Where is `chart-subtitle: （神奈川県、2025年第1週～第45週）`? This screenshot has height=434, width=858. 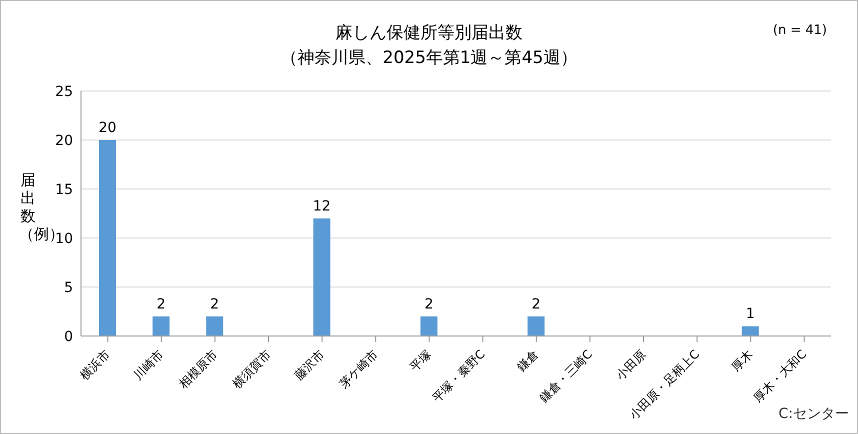
chart-subtitle: （神奈川県、2025年第1週～第45週） is located at coordinates (429, 58).